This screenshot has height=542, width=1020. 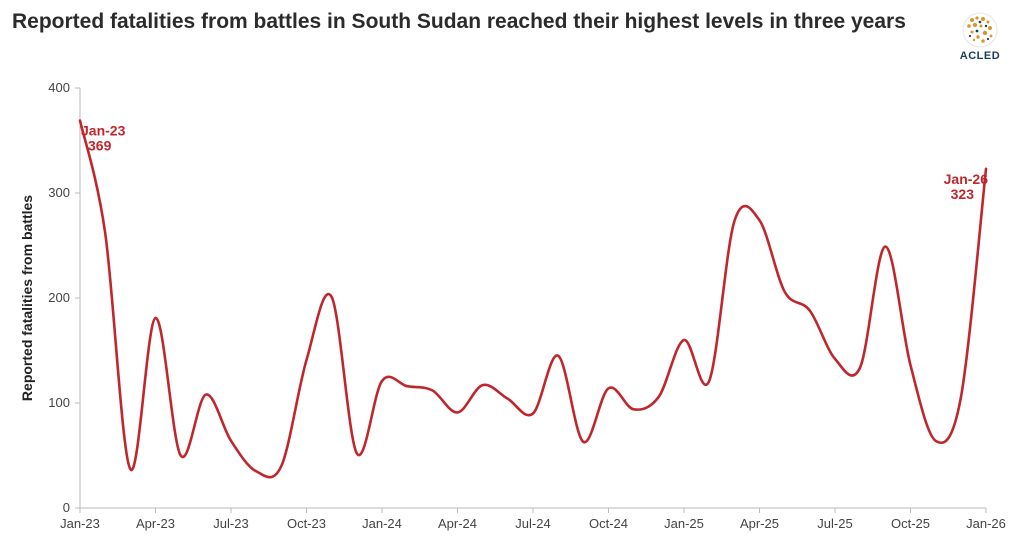 What do you see at coordinates (59, 192) in the screenshot?
I see `y-tick-label: 300` at bounding box center [59, 192].